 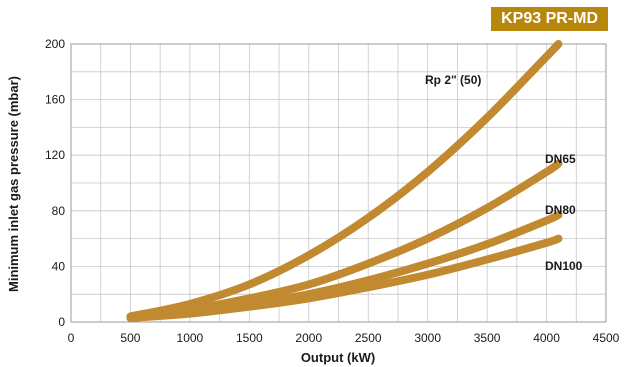 What do you see at coordinates (308, 338) in the screenshot?
I see `x-tick-label: 2000` at bounding box center [308, 338].